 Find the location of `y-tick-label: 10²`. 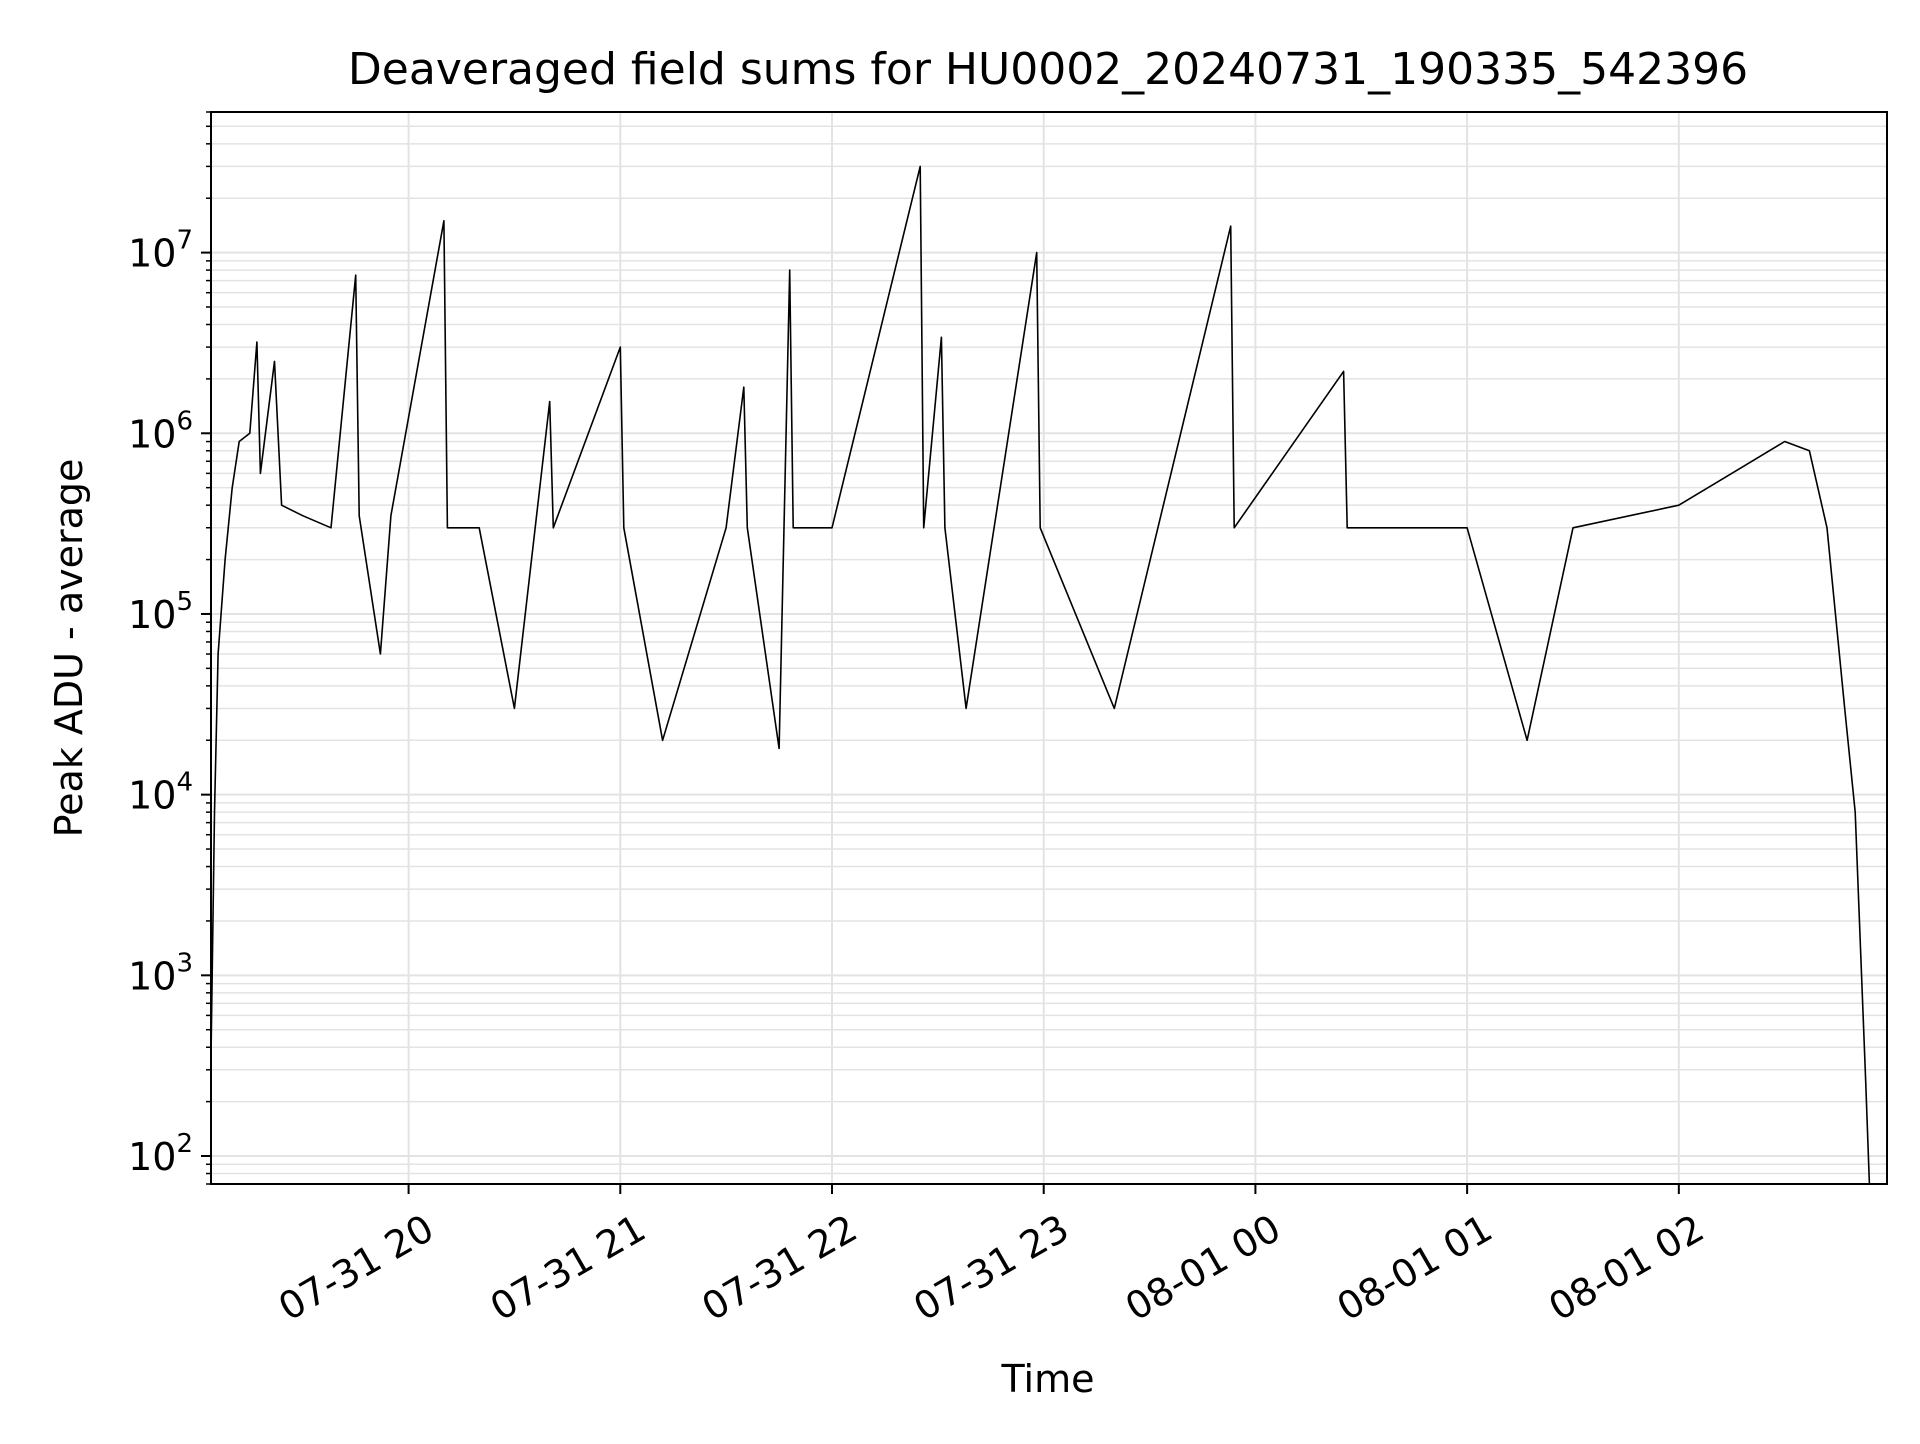

y-tick-label: 10² is located at coordinates (160, 1154).